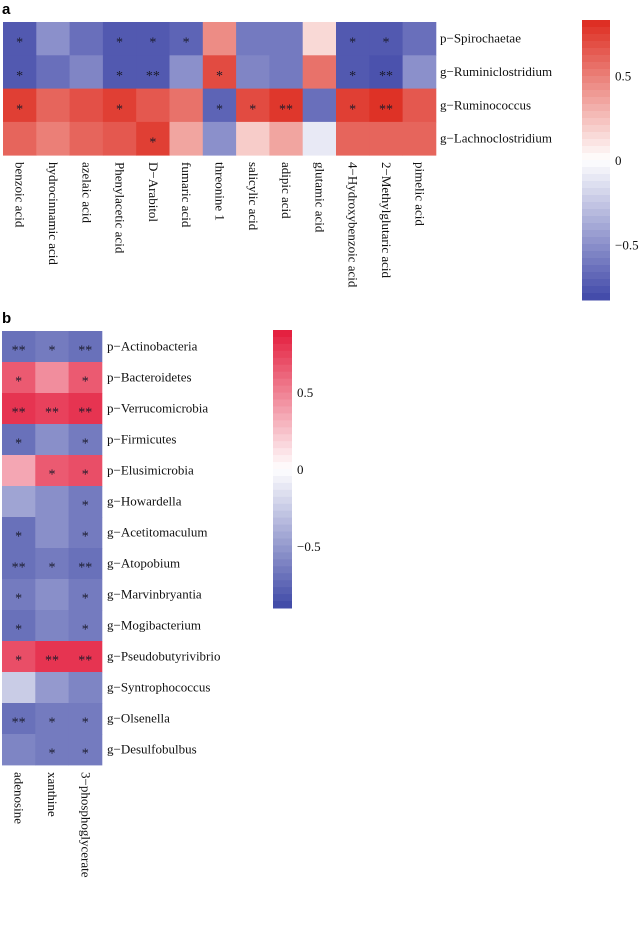 Image resolution: width=644 pixels, height=926 pixels. What do you see at coordinates (319, 197) in the screenshot?
I see `column-label: glutamic acid` at bounding box center [319, 197].